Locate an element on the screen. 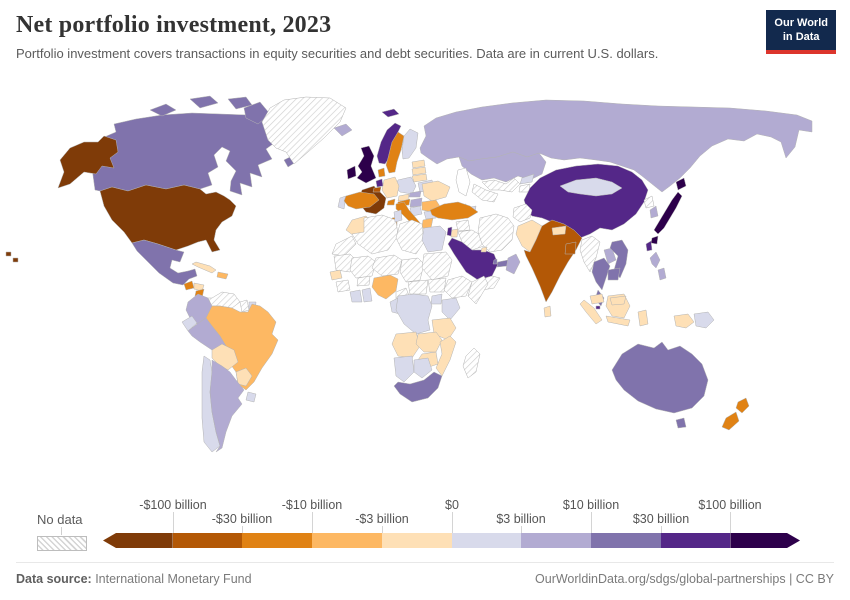 The image size is (850, 600). country-switzerland is located at coordinates (391, 202).